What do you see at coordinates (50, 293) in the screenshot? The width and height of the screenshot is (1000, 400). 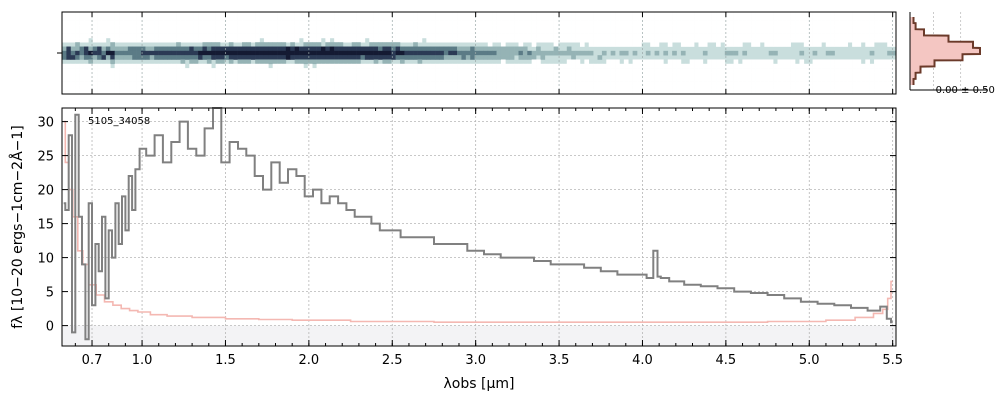 I see `y-tick-label: 5` at bounding box center [50, 293].